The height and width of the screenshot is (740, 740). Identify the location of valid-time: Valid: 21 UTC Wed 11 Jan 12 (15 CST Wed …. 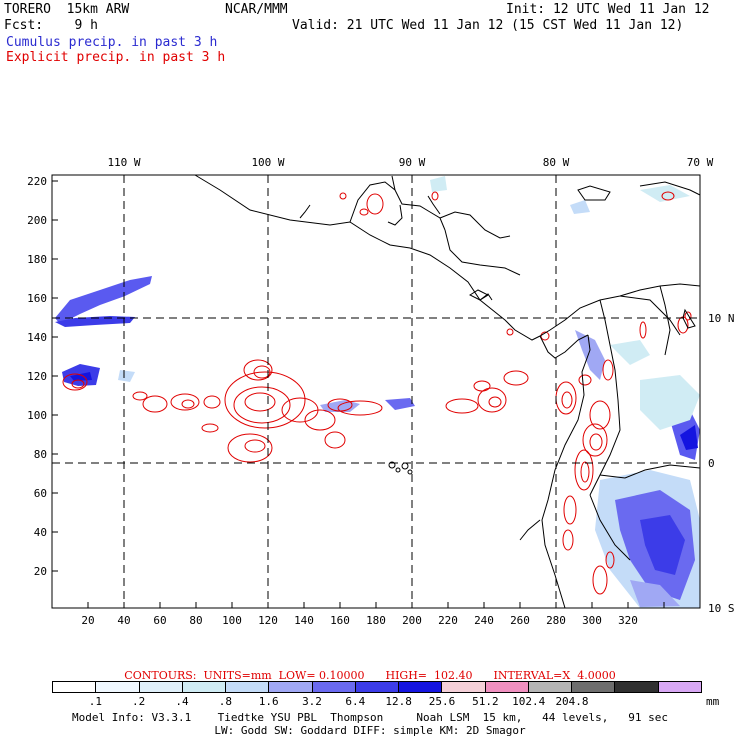
(488, 25).